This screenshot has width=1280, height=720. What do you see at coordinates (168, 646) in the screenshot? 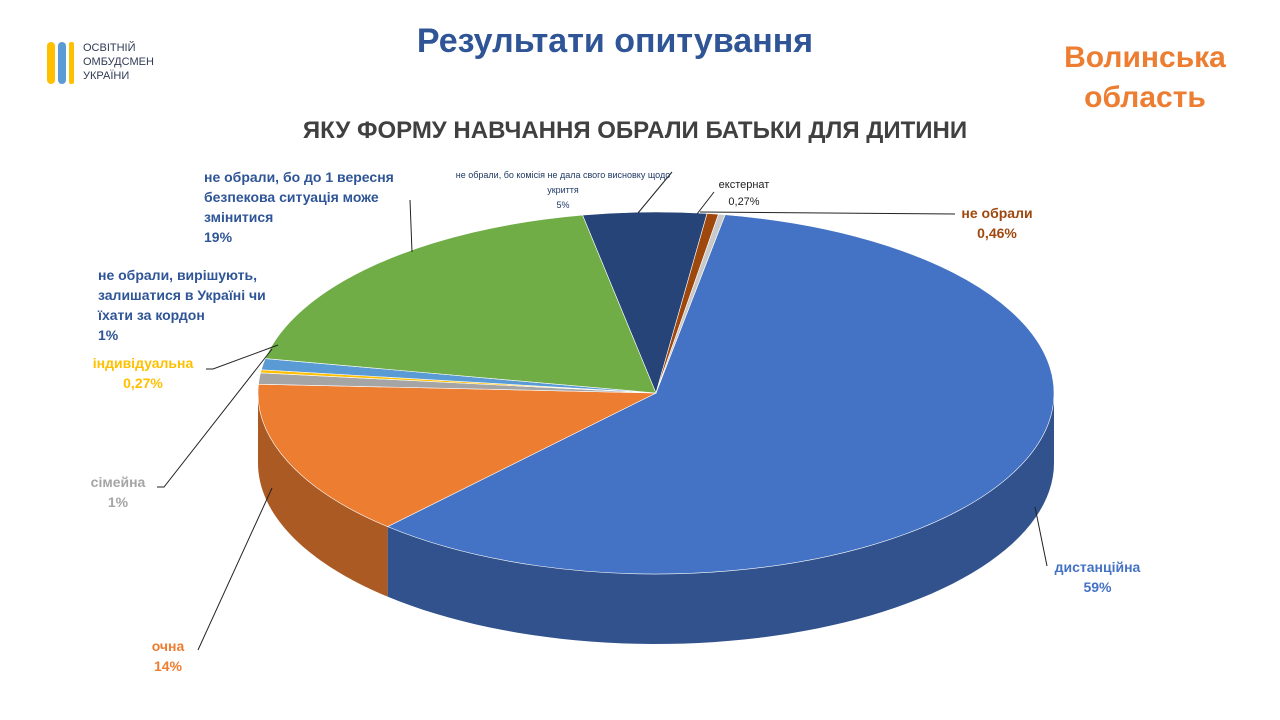
I see `category-label: очна` at bounding box center [168, 646].